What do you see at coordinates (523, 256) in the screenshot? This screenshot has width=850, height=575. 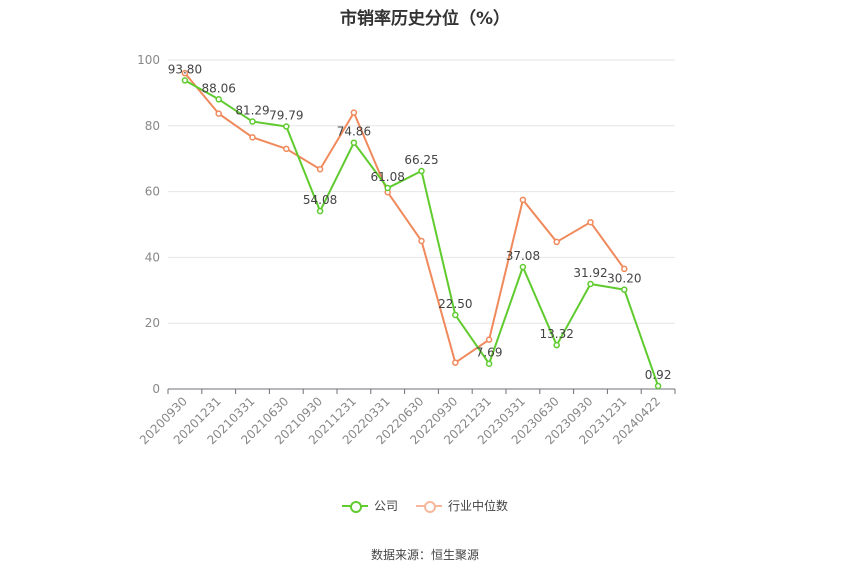 I see `data-label: 37.08` at bounding box center [523, 256].